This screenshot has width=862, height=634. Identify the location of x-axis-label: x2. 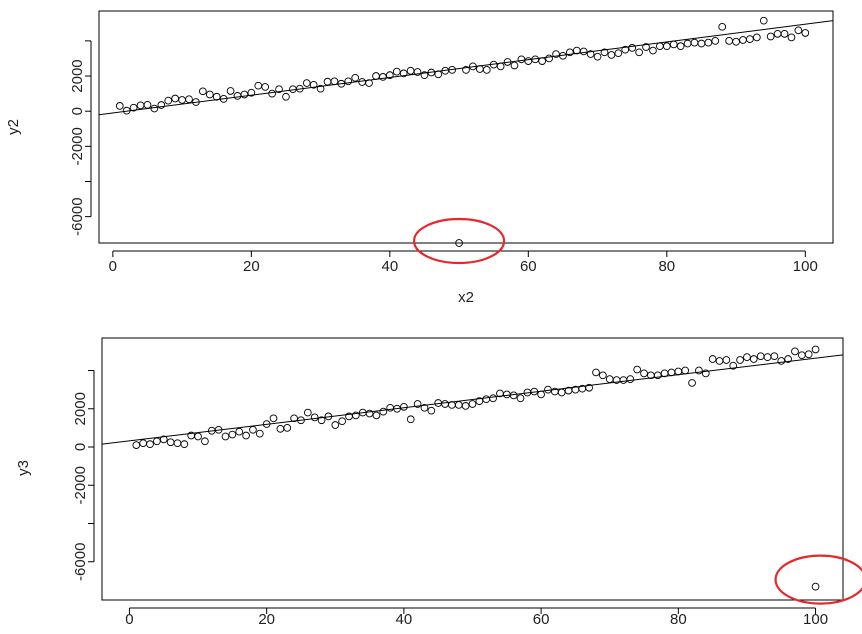
(466, 297).